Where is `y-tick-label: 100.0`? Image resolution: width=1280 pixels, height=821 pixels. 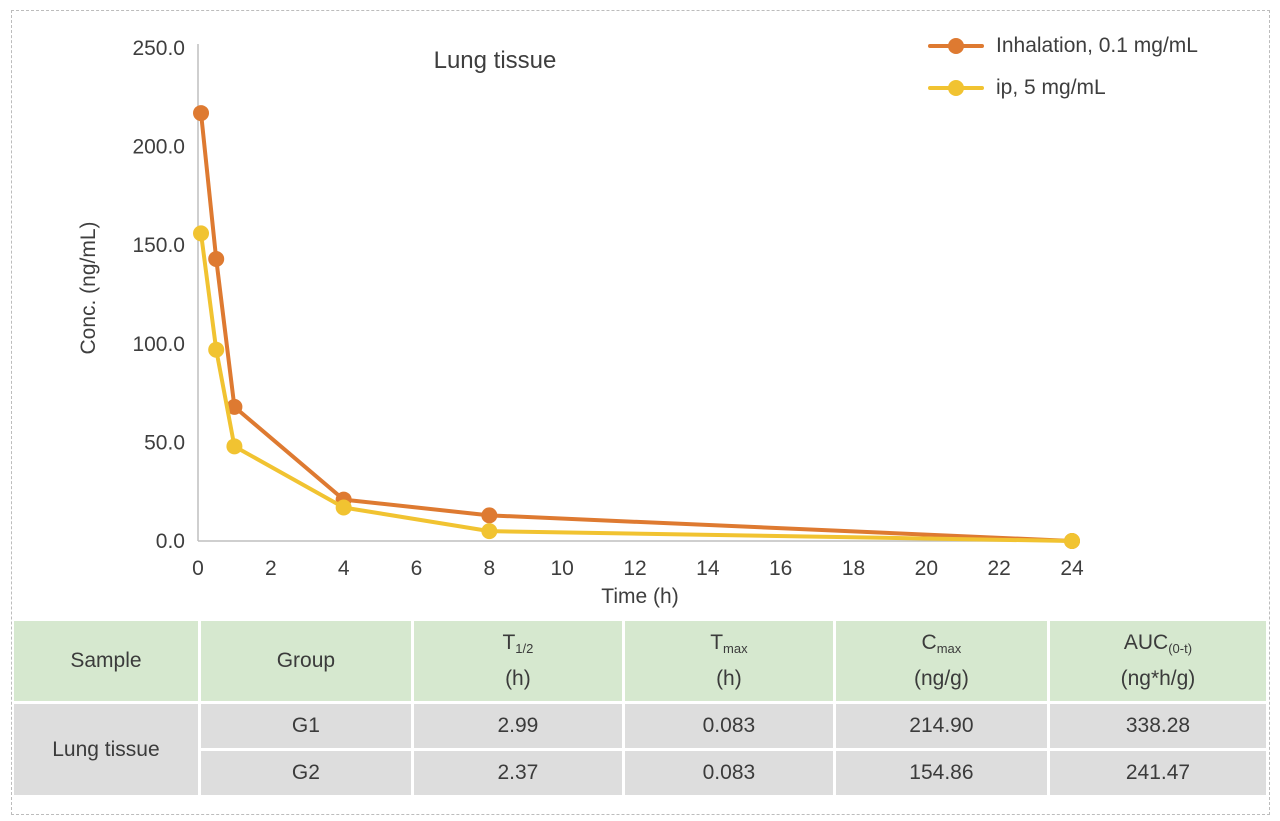 y-tick-label: 100.0 is located at coordinates (158, 344).